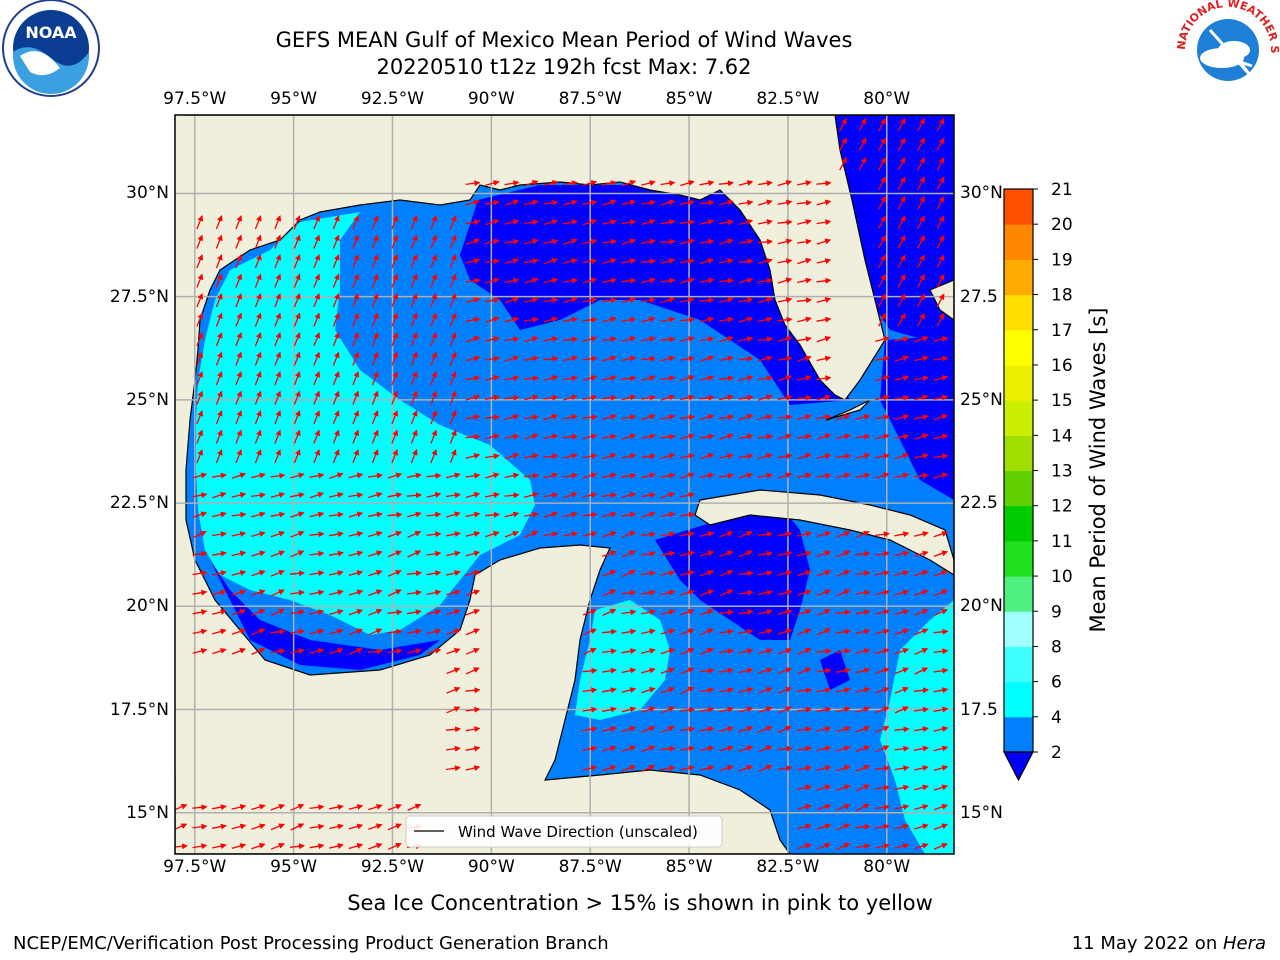 The image size is (1280, 960). I want to click on noaa-logo: NOAA, so click(51, 48).